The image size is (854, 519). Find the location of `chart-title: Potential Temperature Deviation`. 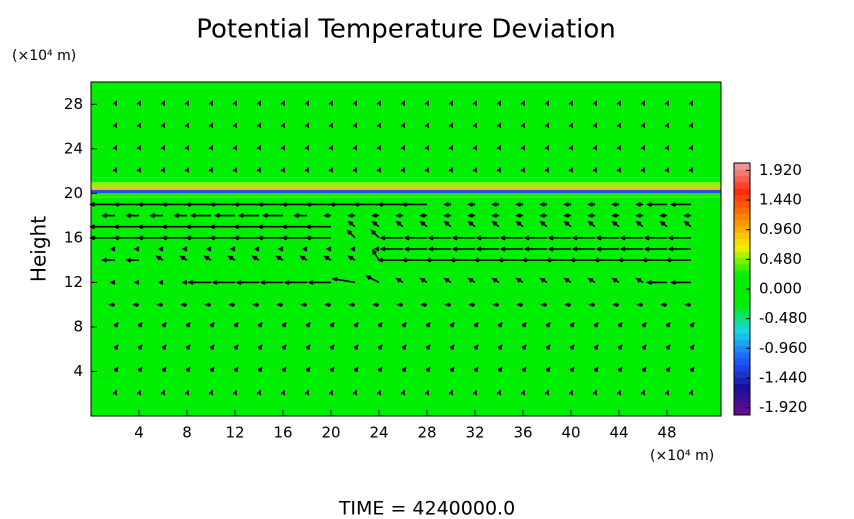

chart-title: Potential Temperature Deviation is located at coordinates (406, 30).